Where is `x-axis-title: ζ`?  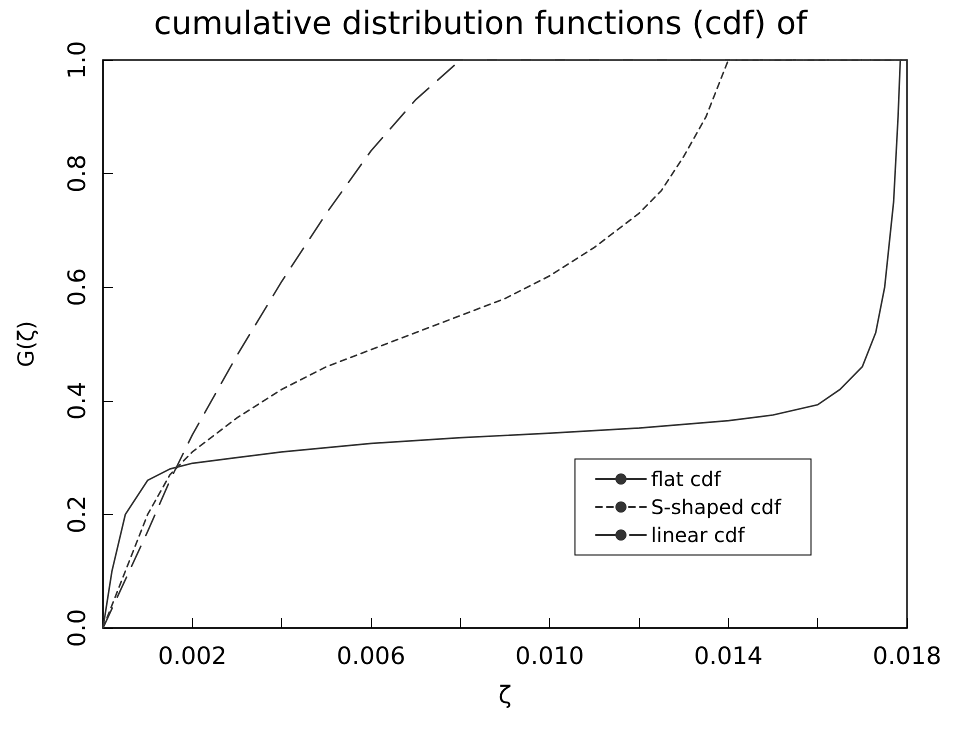
x-axis-title: ζ is located at coordinates (505, 695).